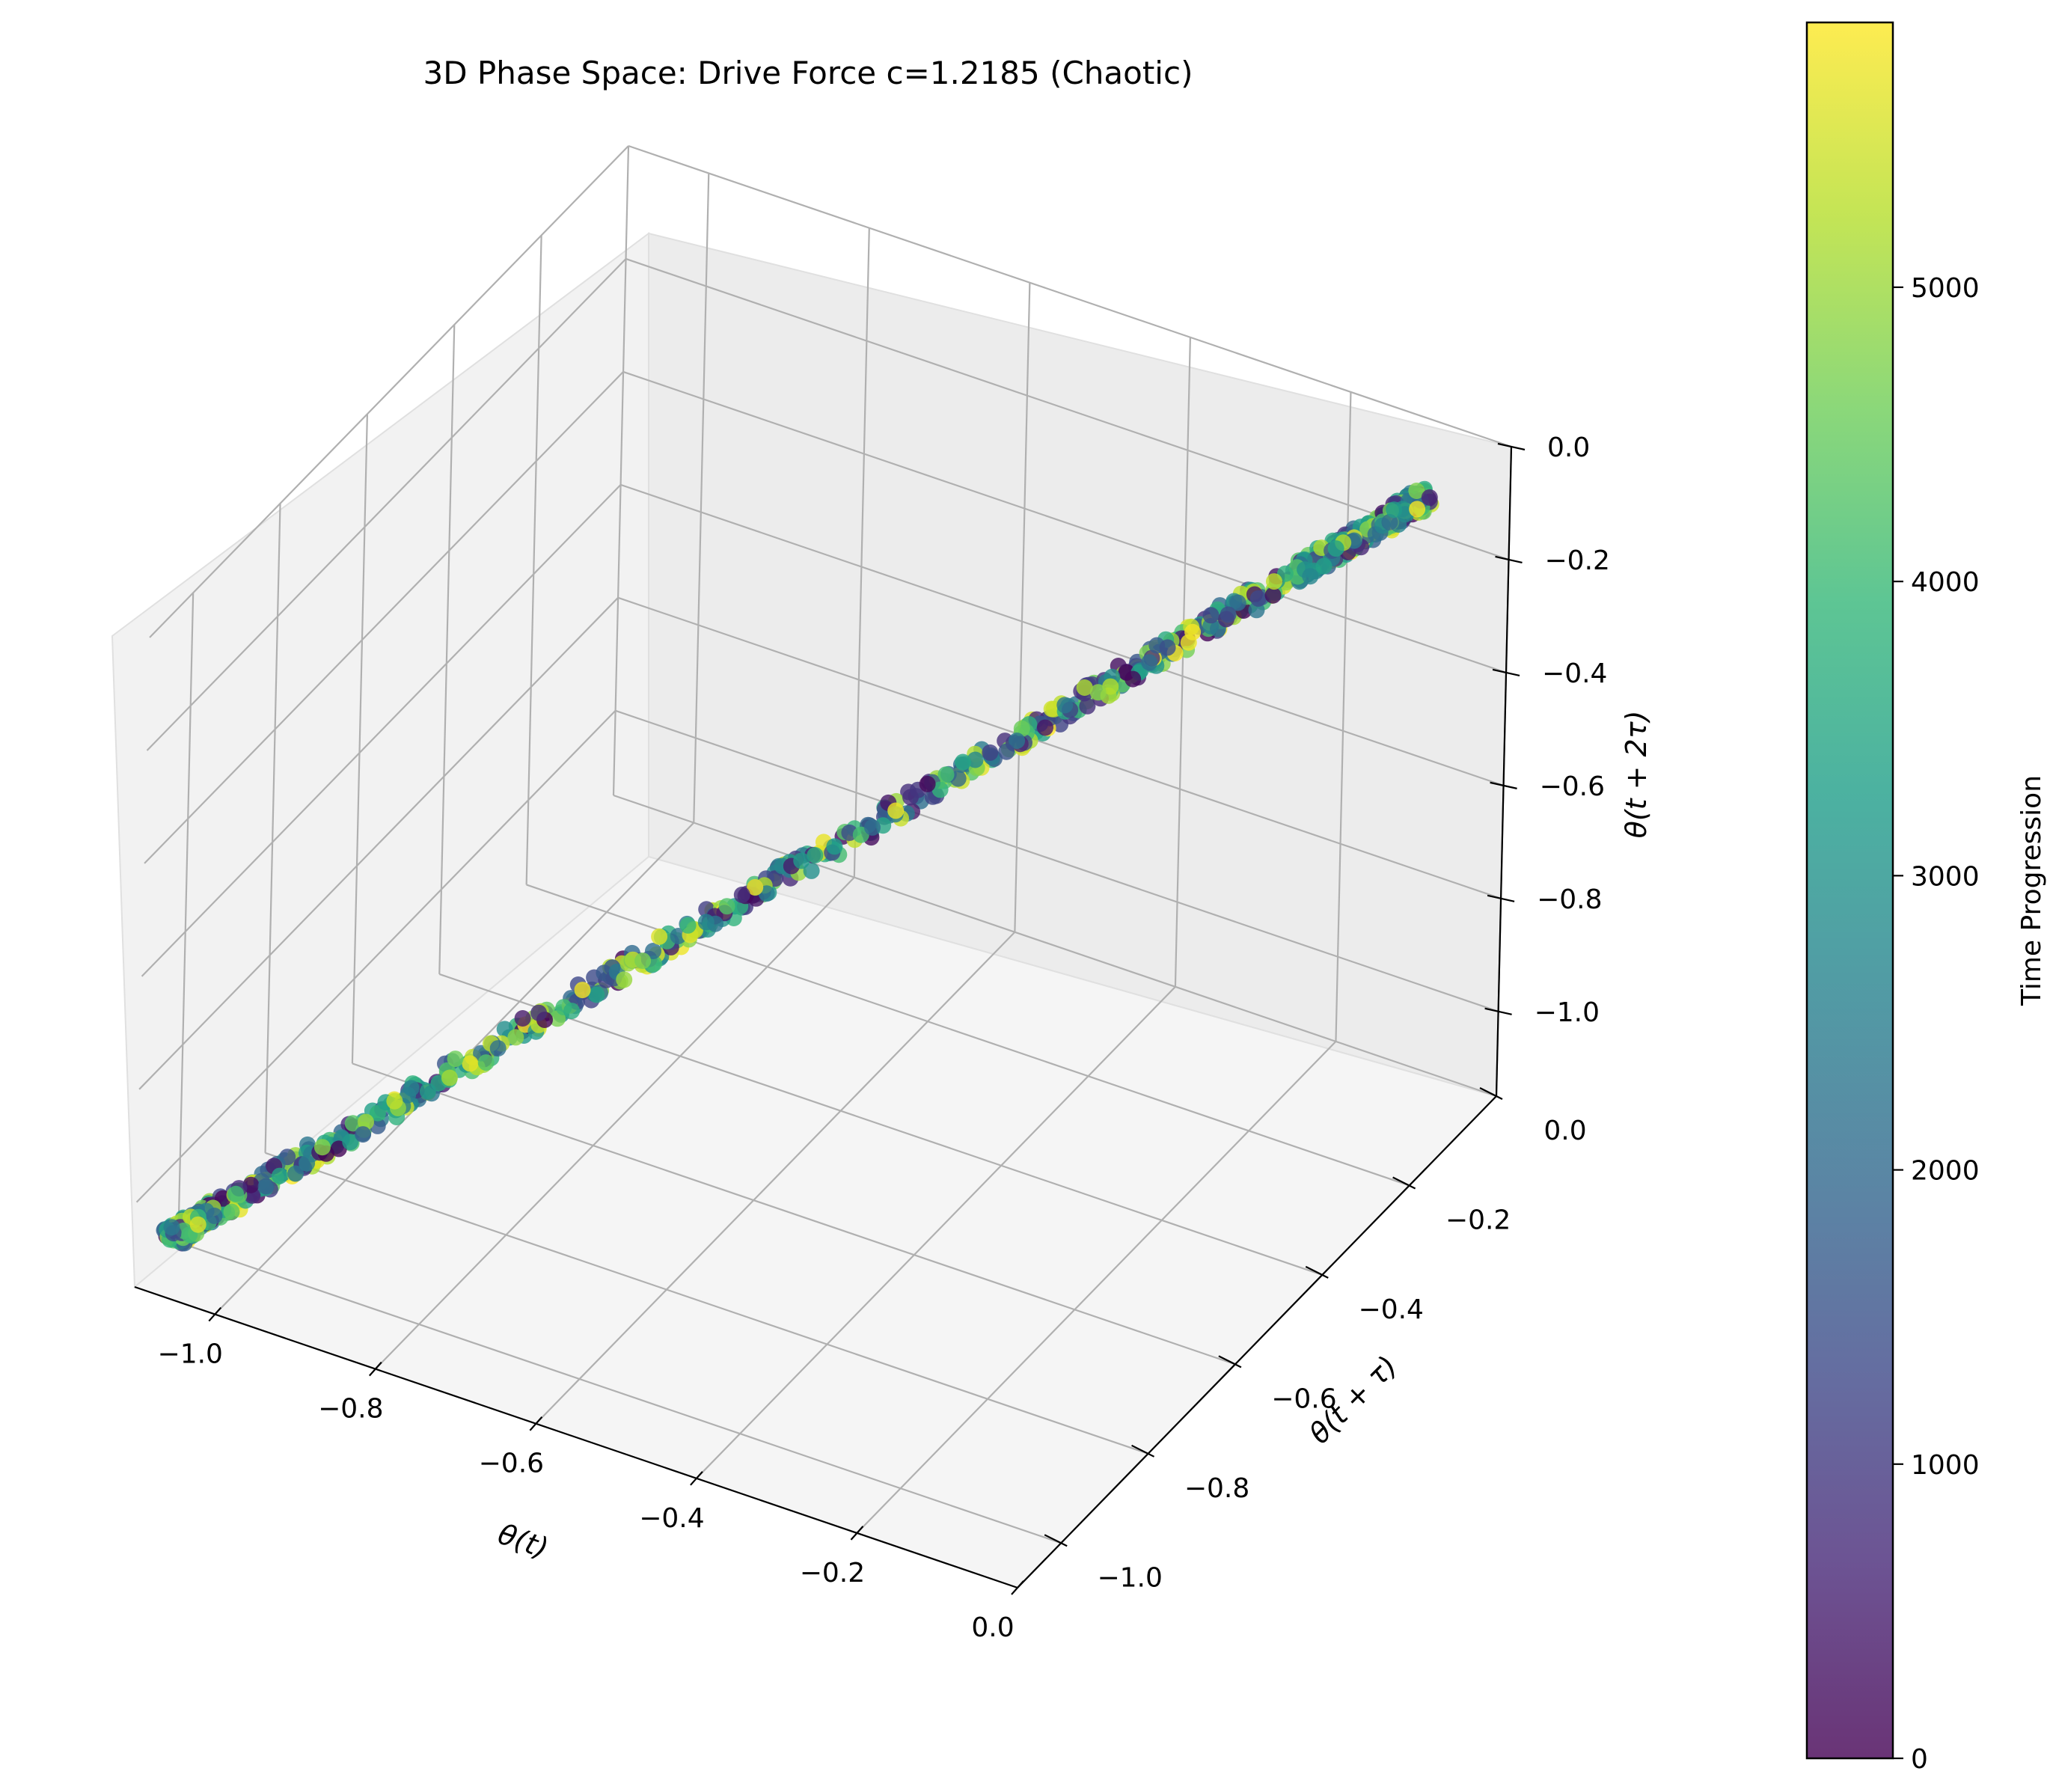 The width and height of the screenshot is (2050, 1792). I want to click on y-tick-label: −0.2, so click(1478, 1220).